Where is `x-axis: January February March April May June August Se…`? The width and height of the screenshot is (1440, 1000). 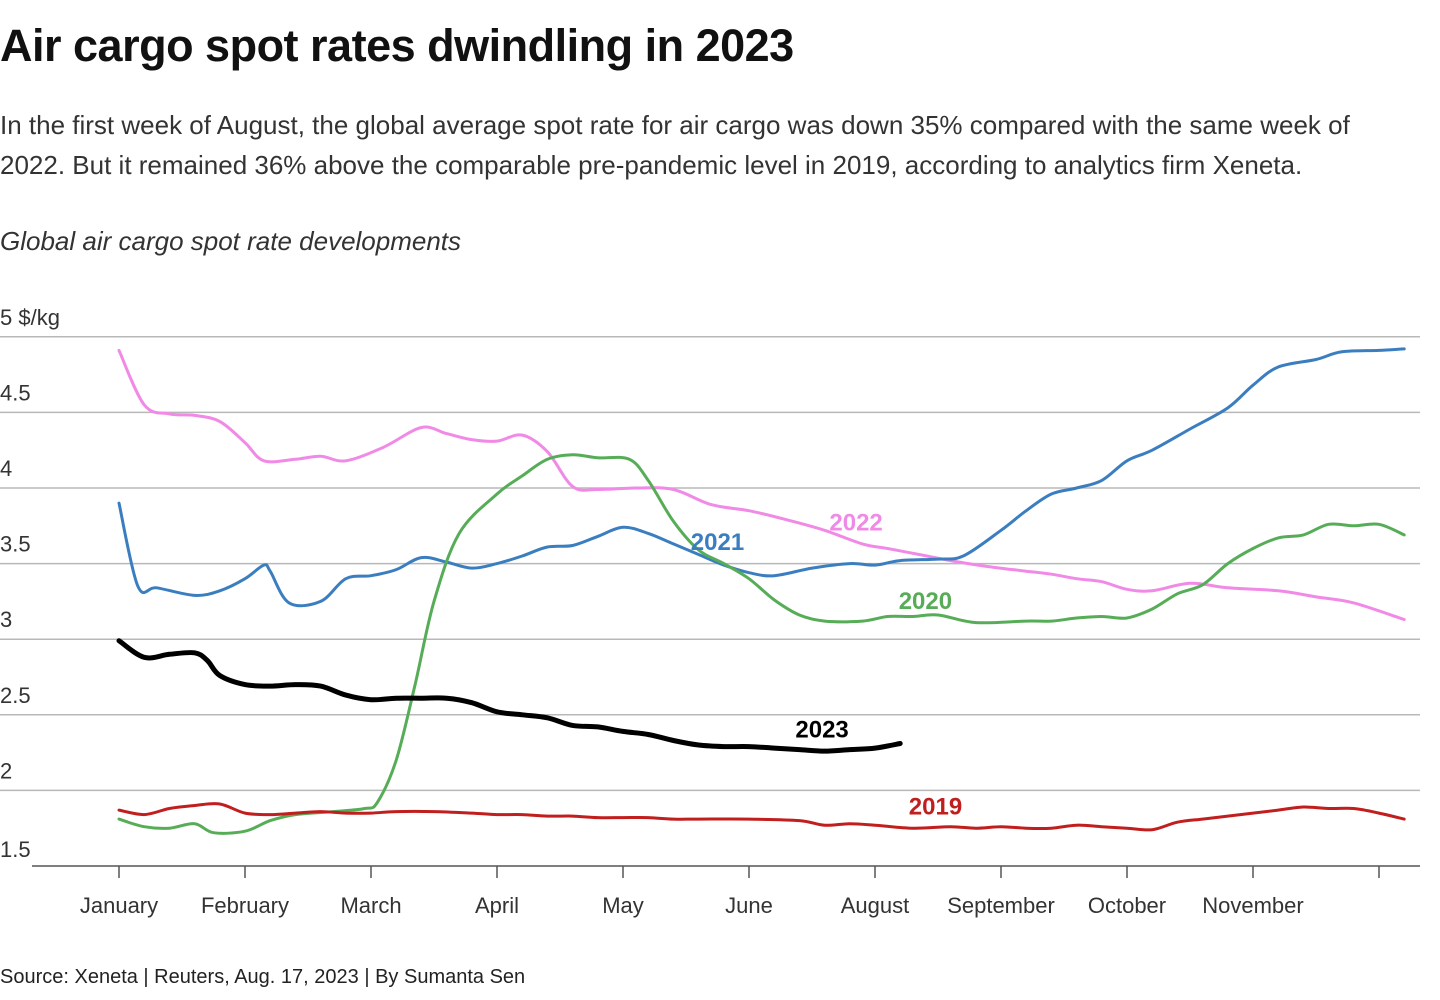 x-axis: January February March April May June August Se… is located at coordinates (726, 891).